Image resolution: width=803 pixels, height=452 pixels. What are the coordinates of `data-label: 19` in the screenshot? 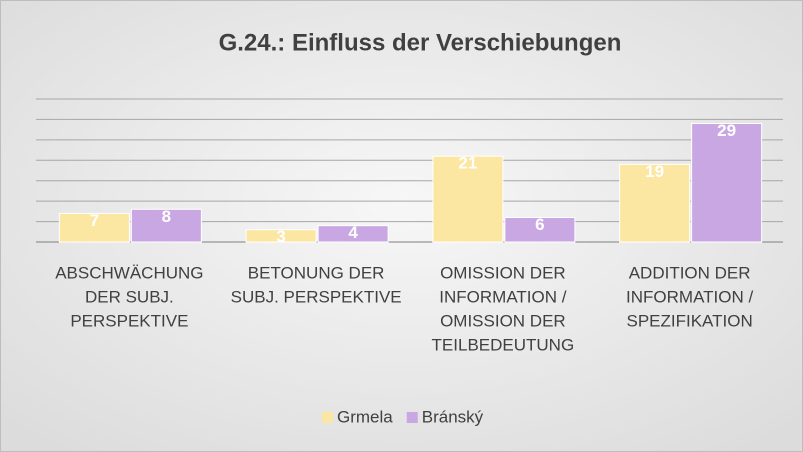 It's located at (654, 171).